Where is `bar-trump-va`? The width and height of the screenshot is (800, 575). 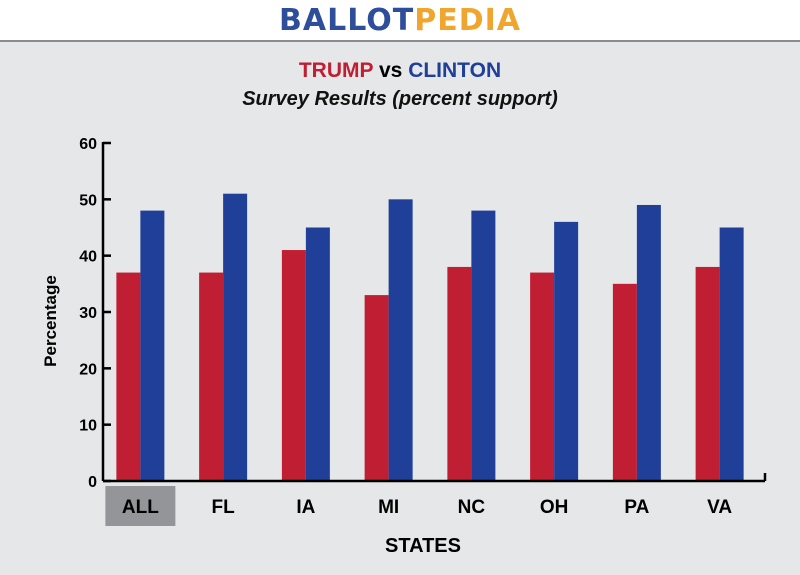
bar-trump-va is located at coordinates (707, 373).